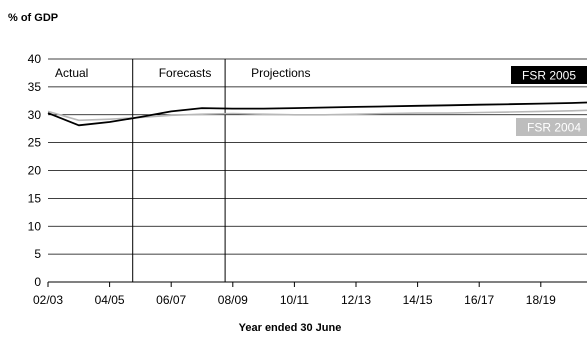  What do you see at coordinates (479, 300) in the screenshot?
I see `x-tick-label-7: 16/17` at bounding box center [479, 300].